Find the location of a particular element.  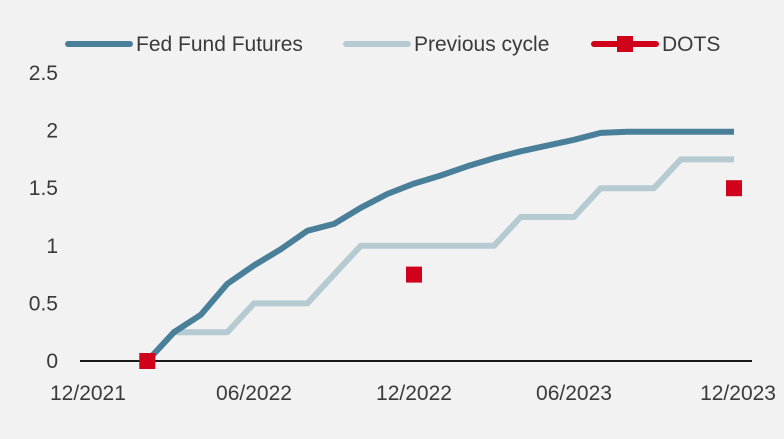

legend-label: Previous cycle is located at coordinates (481, 44).